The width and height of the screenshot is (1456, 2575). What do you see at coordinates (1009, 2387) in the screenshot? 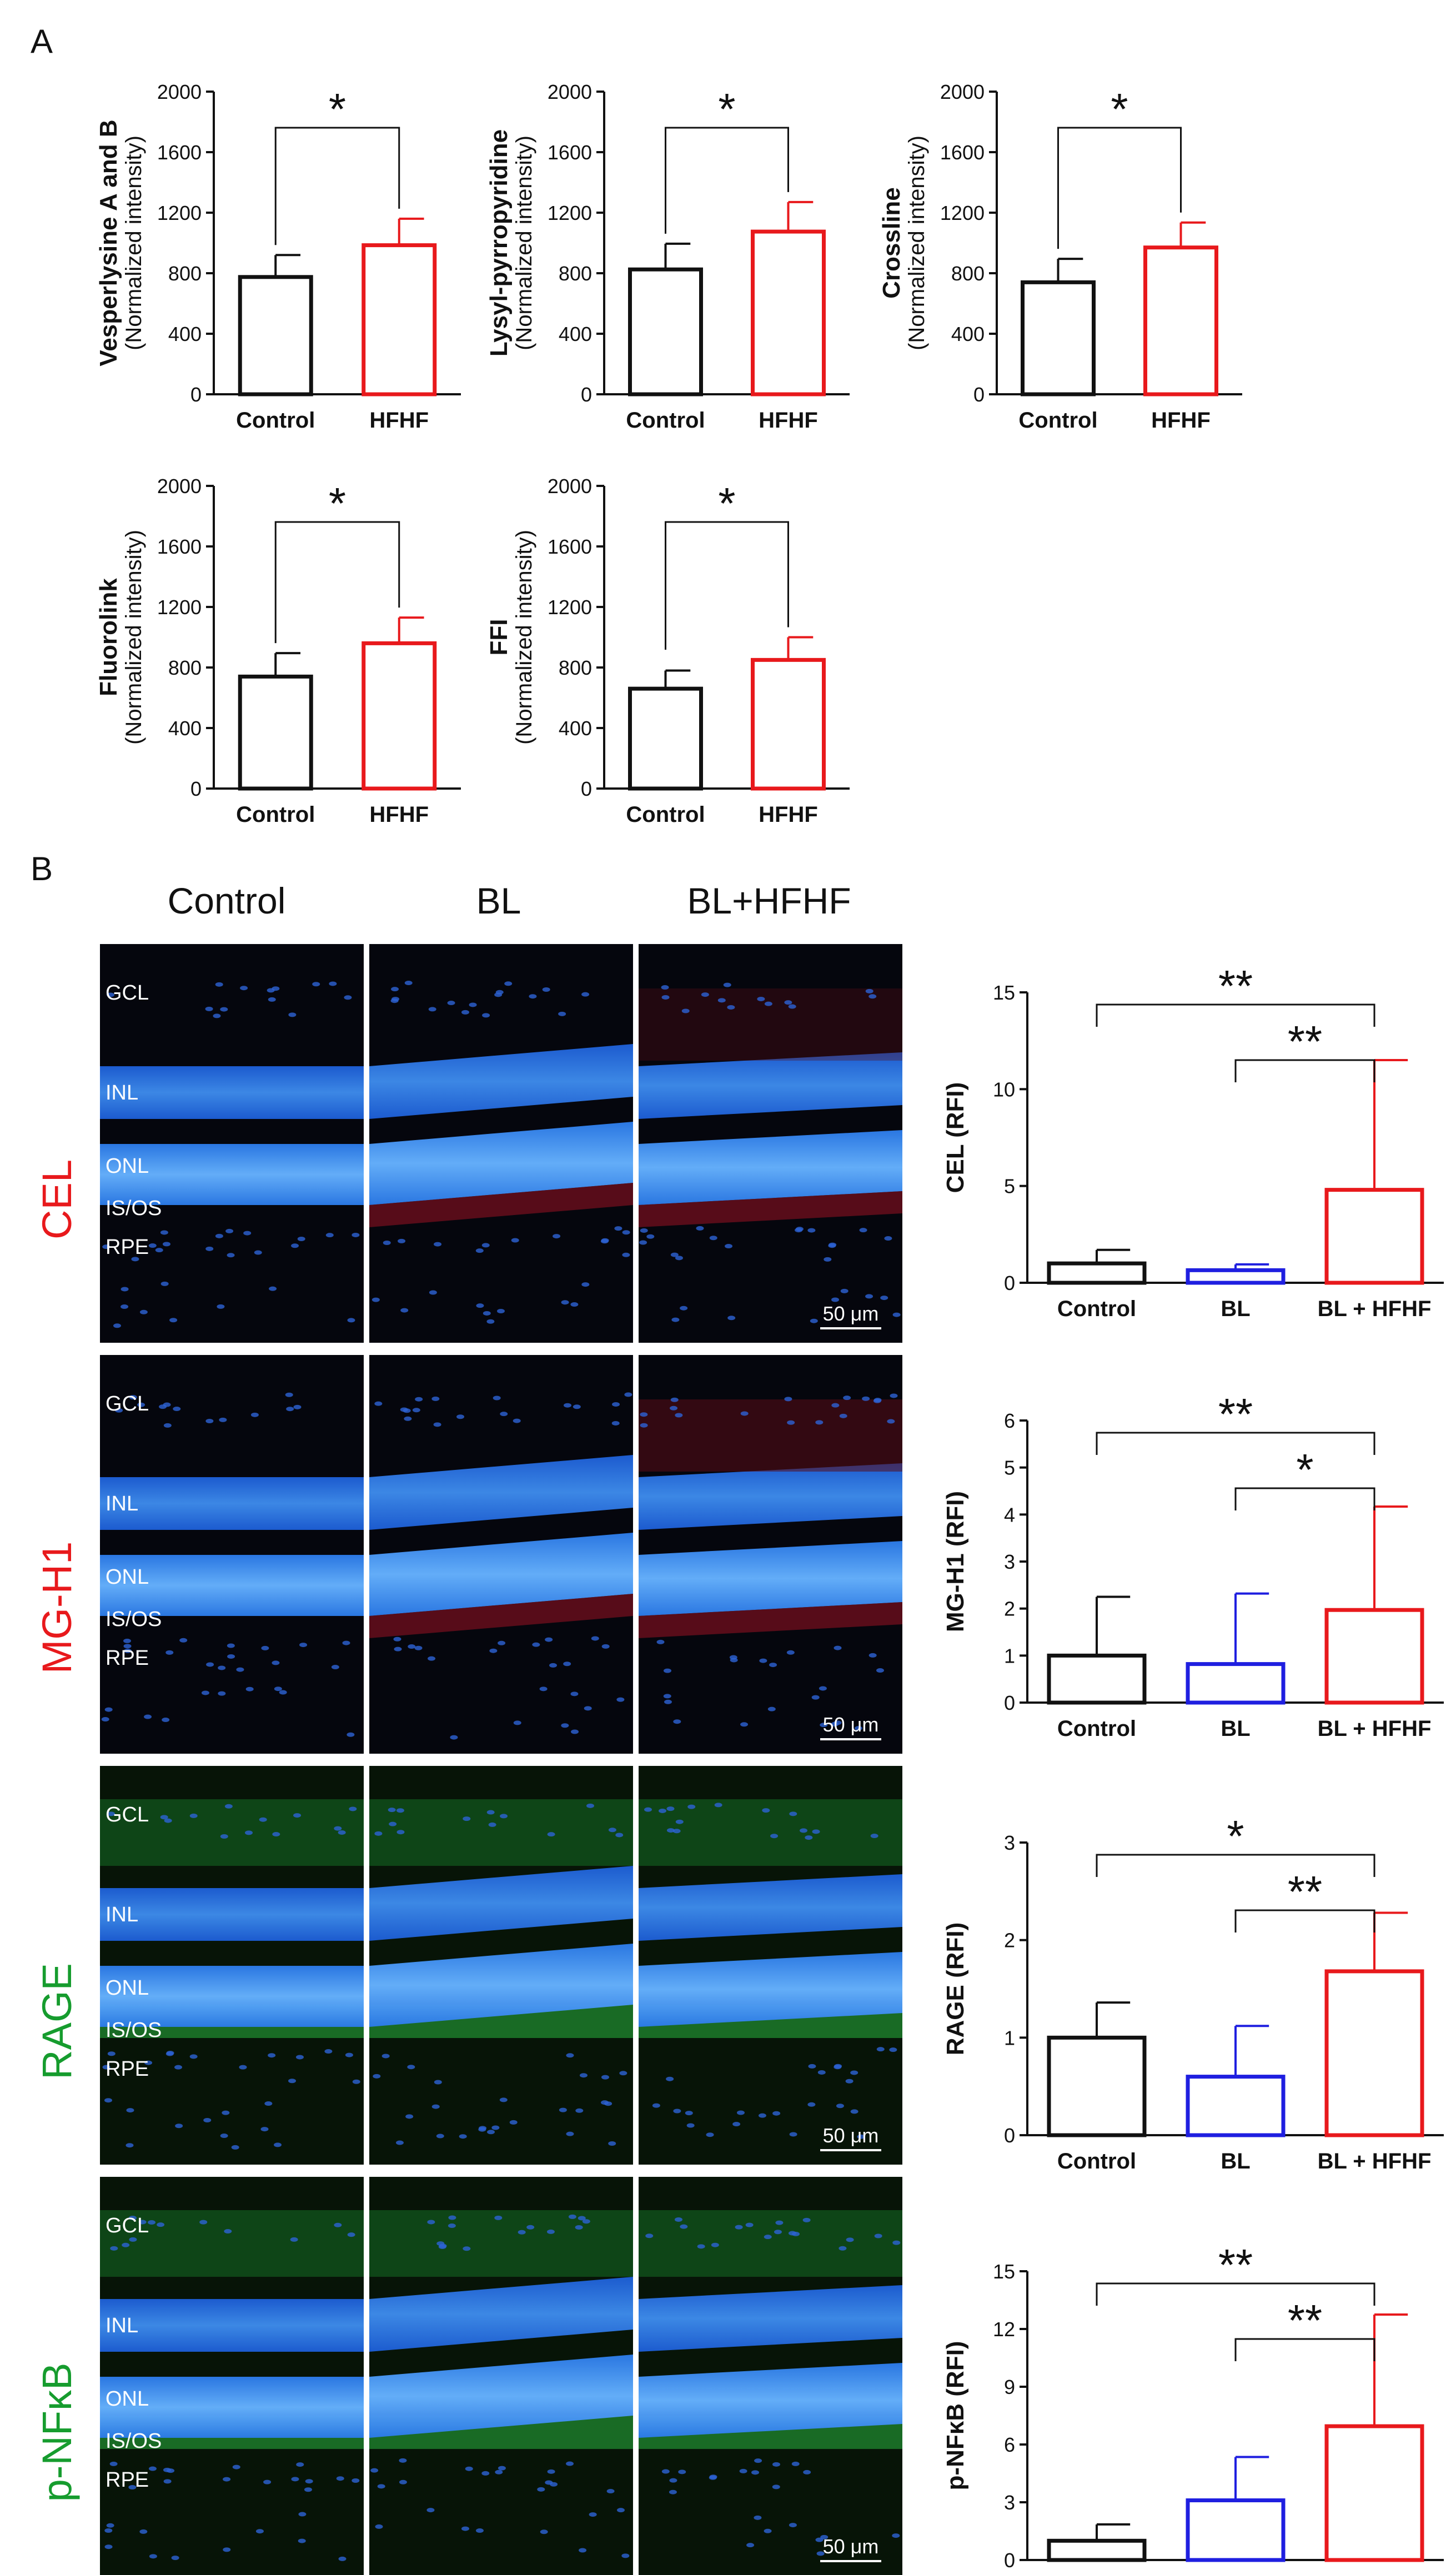
I see `y-tick-label: 9` at bounding box center [1009, 2387].